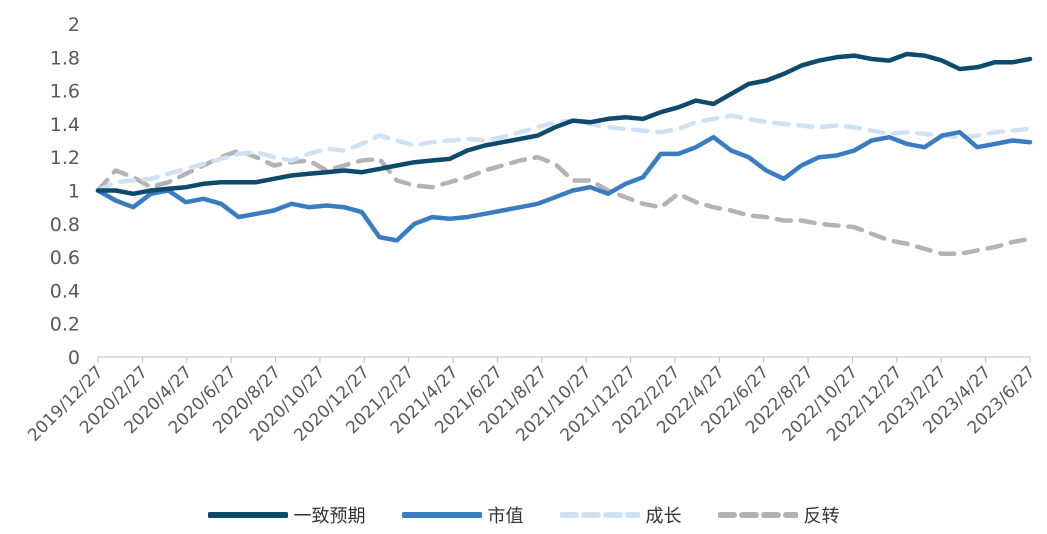  Describe the element at coordinates (821, 516) in the screenshot. I see `legend-label-4: 反转` at that location.